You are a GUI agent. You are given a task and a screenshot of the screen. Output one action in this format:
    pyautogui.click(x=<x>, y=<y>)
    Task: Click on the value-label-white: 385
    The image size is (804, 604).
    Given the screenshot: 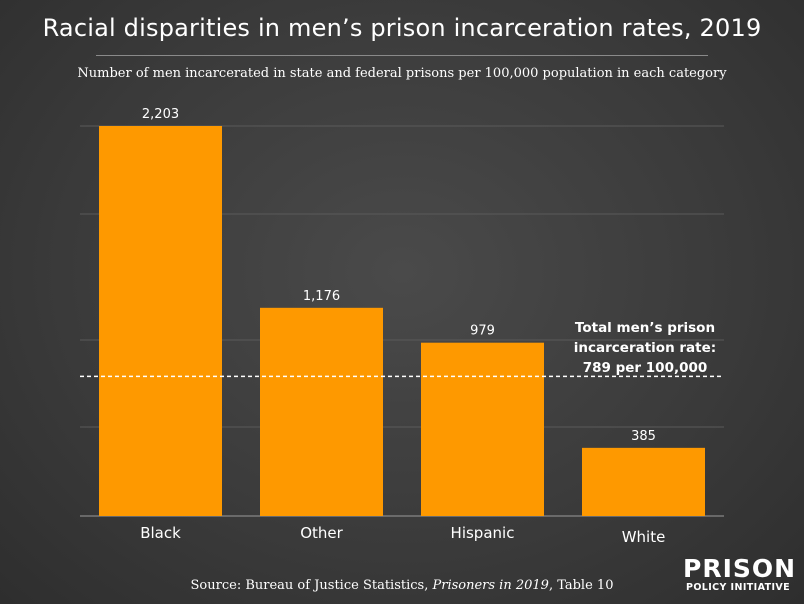 What is the action you would take?
    pyautogui.click(x=643, y=436)
    